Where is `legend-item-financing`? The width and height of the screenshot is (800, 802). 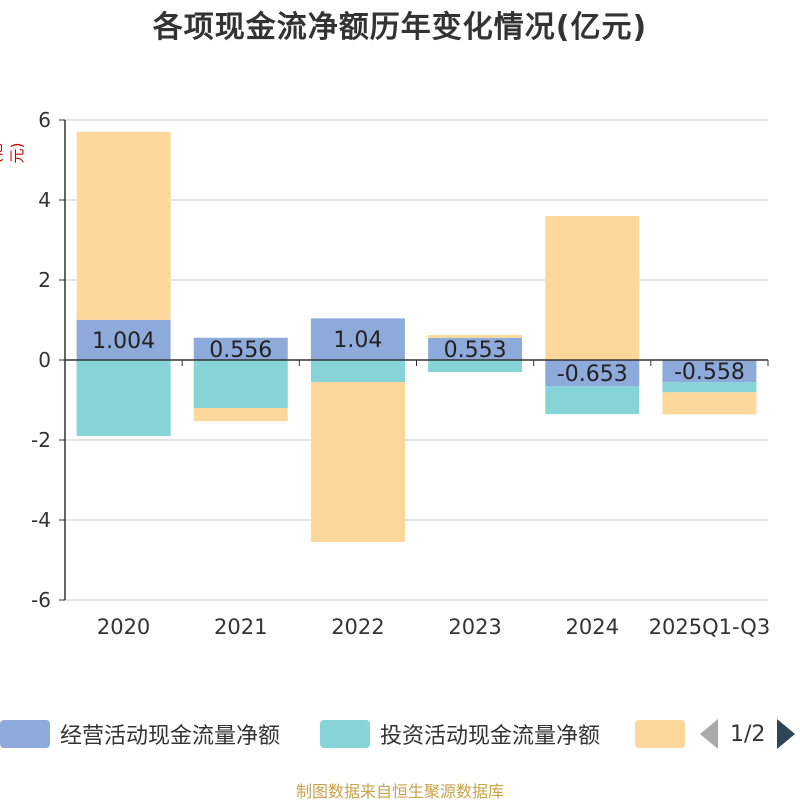 legend-item-financing is located at coordinates (660, 734).